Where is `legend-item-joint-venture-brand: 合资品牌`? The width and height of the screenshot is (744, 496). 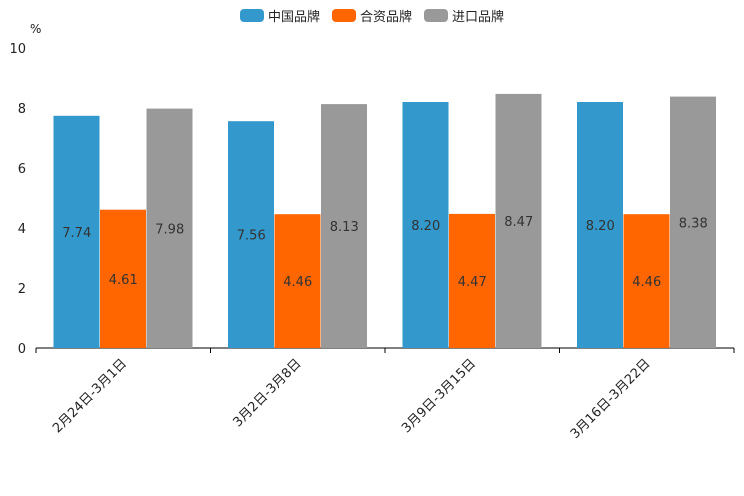
legend-item-joint-venture-brand: 合资品牌 is located at coordinates (371, 15).